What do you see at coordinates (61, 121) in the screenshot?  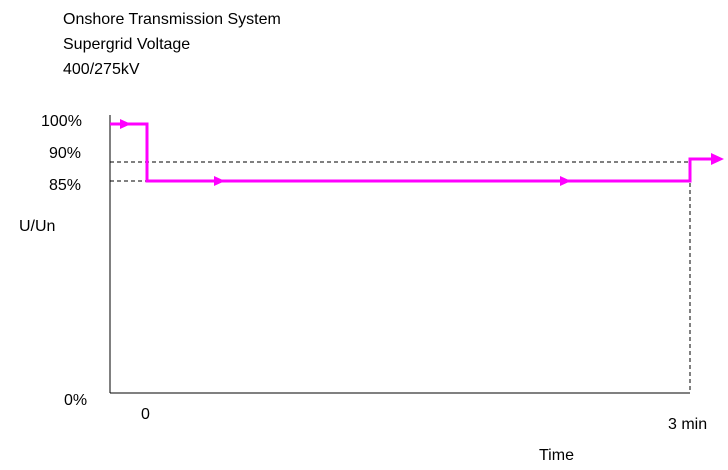 I see `y-tick-label-100: 100%` at bounding box center [61, 121].